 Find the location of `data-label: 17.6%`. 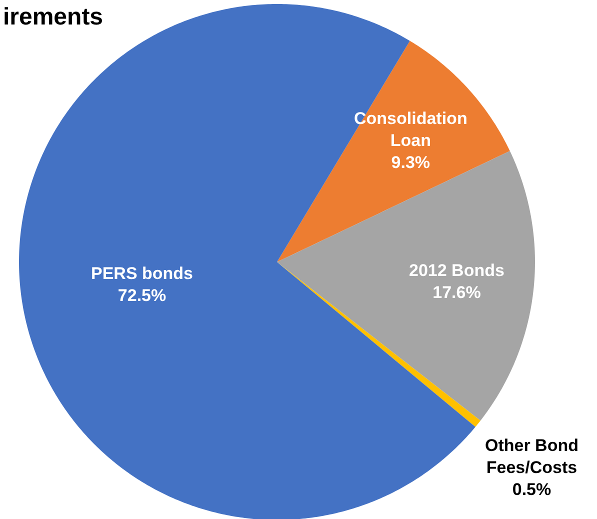

data-label: 17.6% is located at coordinates (456, 292).